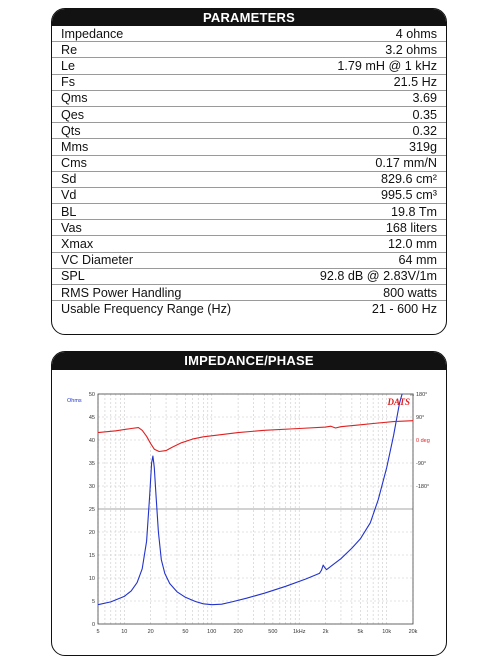  What do you see at coordinates (69, 49) in the screenshot?
I see `parameter-label: Re` at bounding box center [69, 49].